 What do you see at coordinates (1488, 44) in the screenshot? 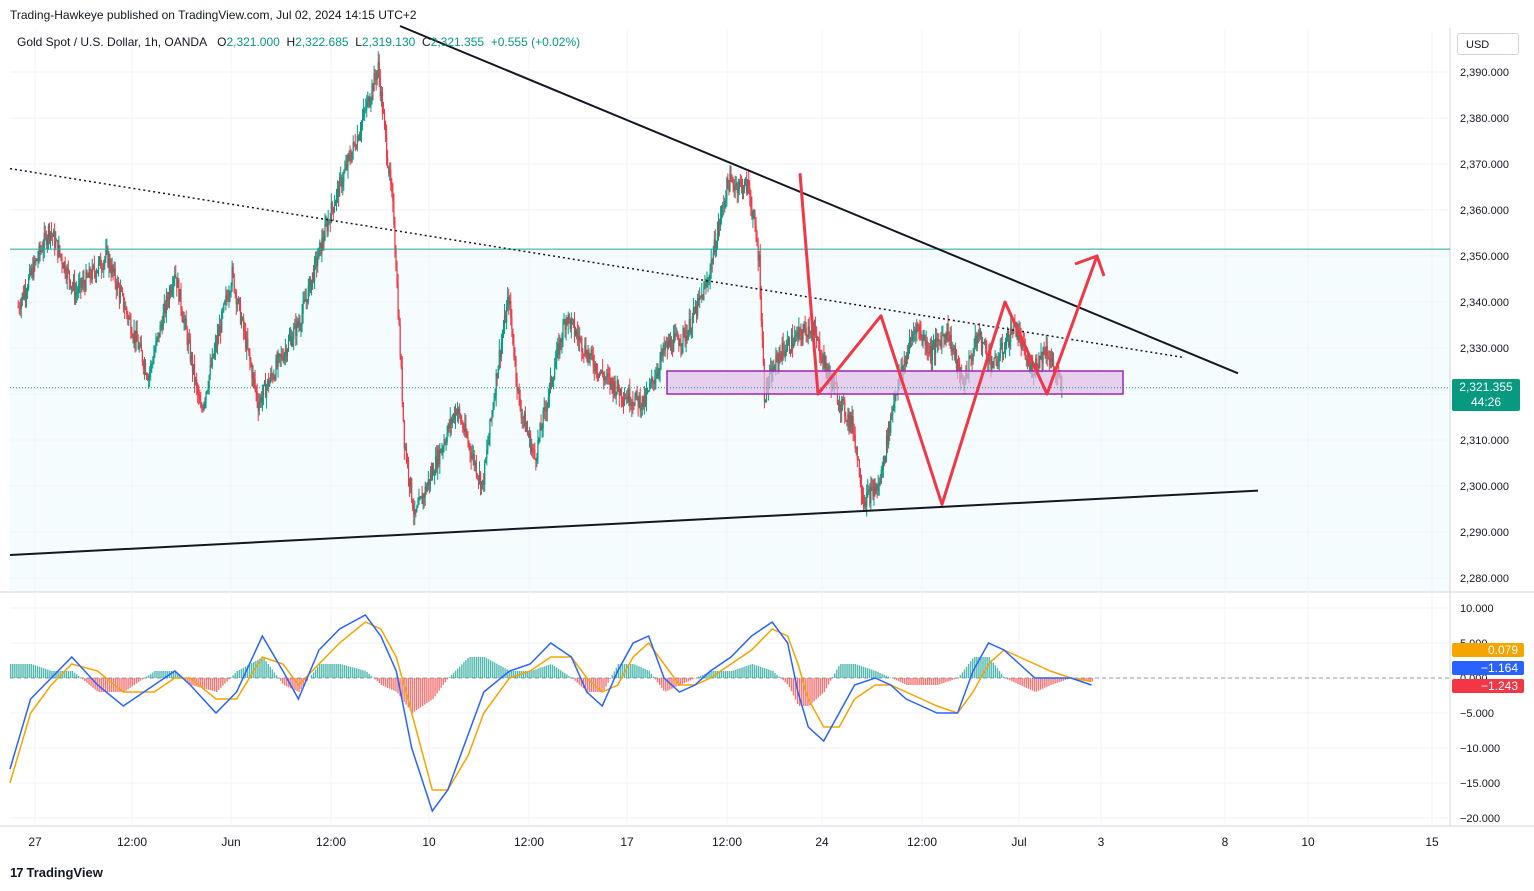
I see `currency-selector: USD` at bounding box center [1488, 44].